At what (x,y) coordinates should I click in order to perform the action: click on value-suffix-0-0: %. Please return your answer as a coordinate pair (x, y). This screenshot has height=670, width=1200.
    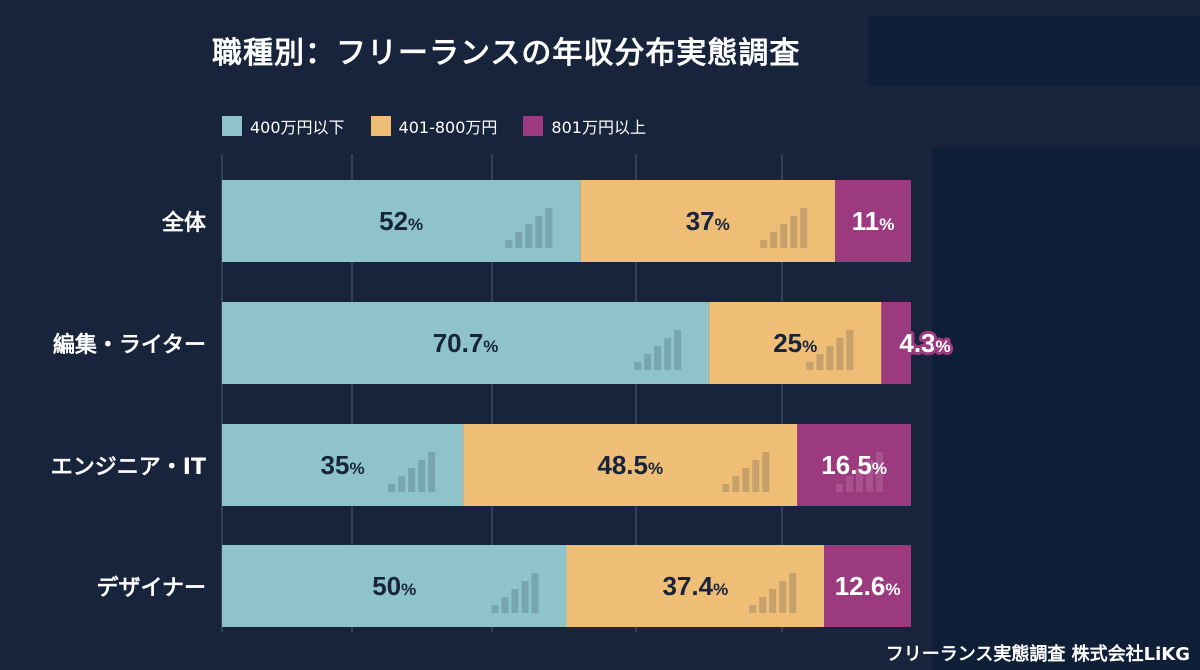
    Looking at the image, I should click on (415, 224).